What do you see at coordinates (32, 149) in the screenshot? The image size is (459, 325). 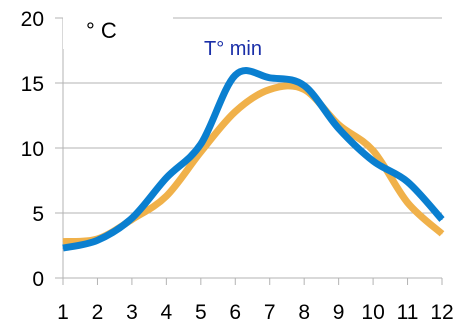 I see `y-tick-label-10: 10` at bounding box center [32, 149].